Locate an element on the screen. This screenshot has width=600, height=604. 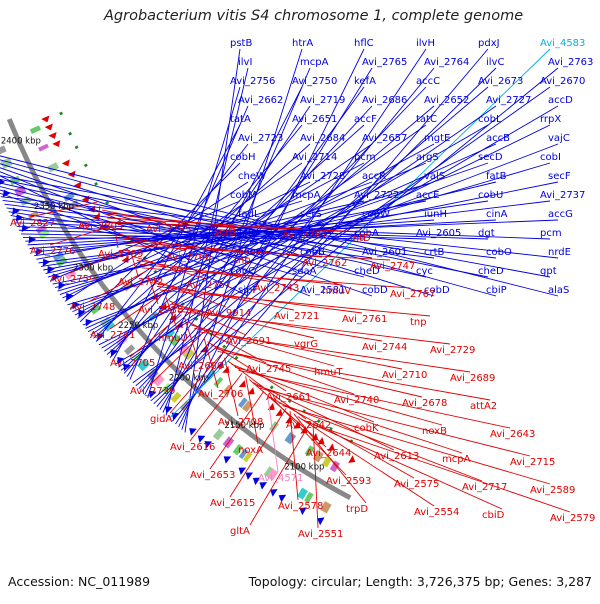
forward-gene-label: accC is located at coordinates (428, 81).